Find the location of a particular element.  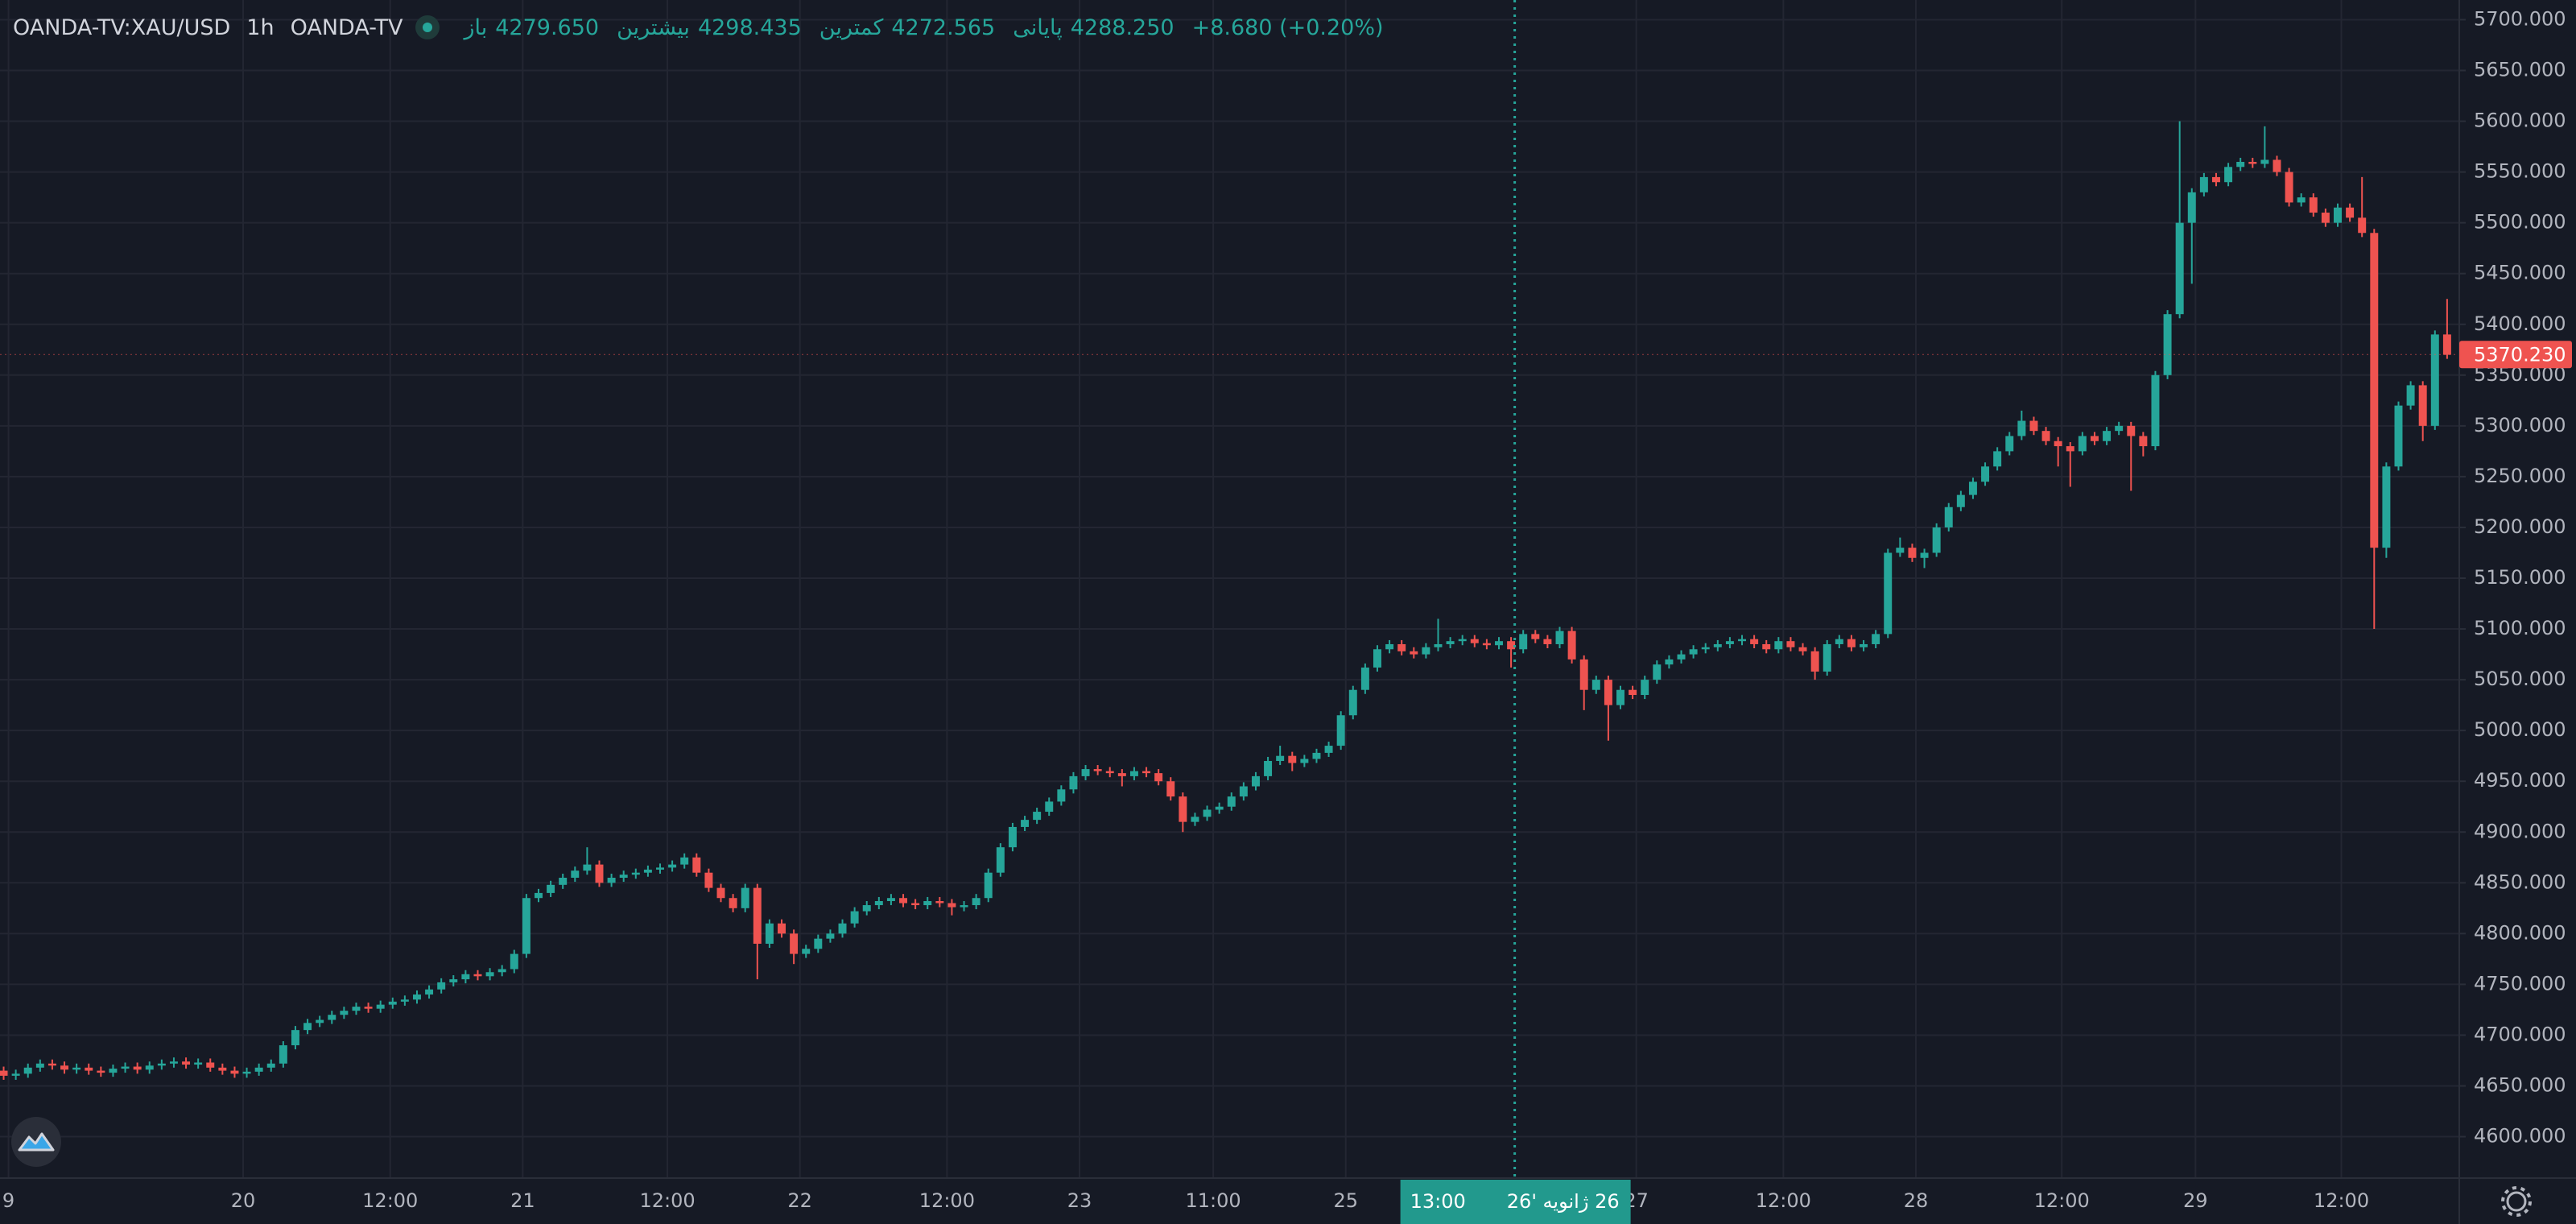

interval: 1h is located at coordinates (260, 27).